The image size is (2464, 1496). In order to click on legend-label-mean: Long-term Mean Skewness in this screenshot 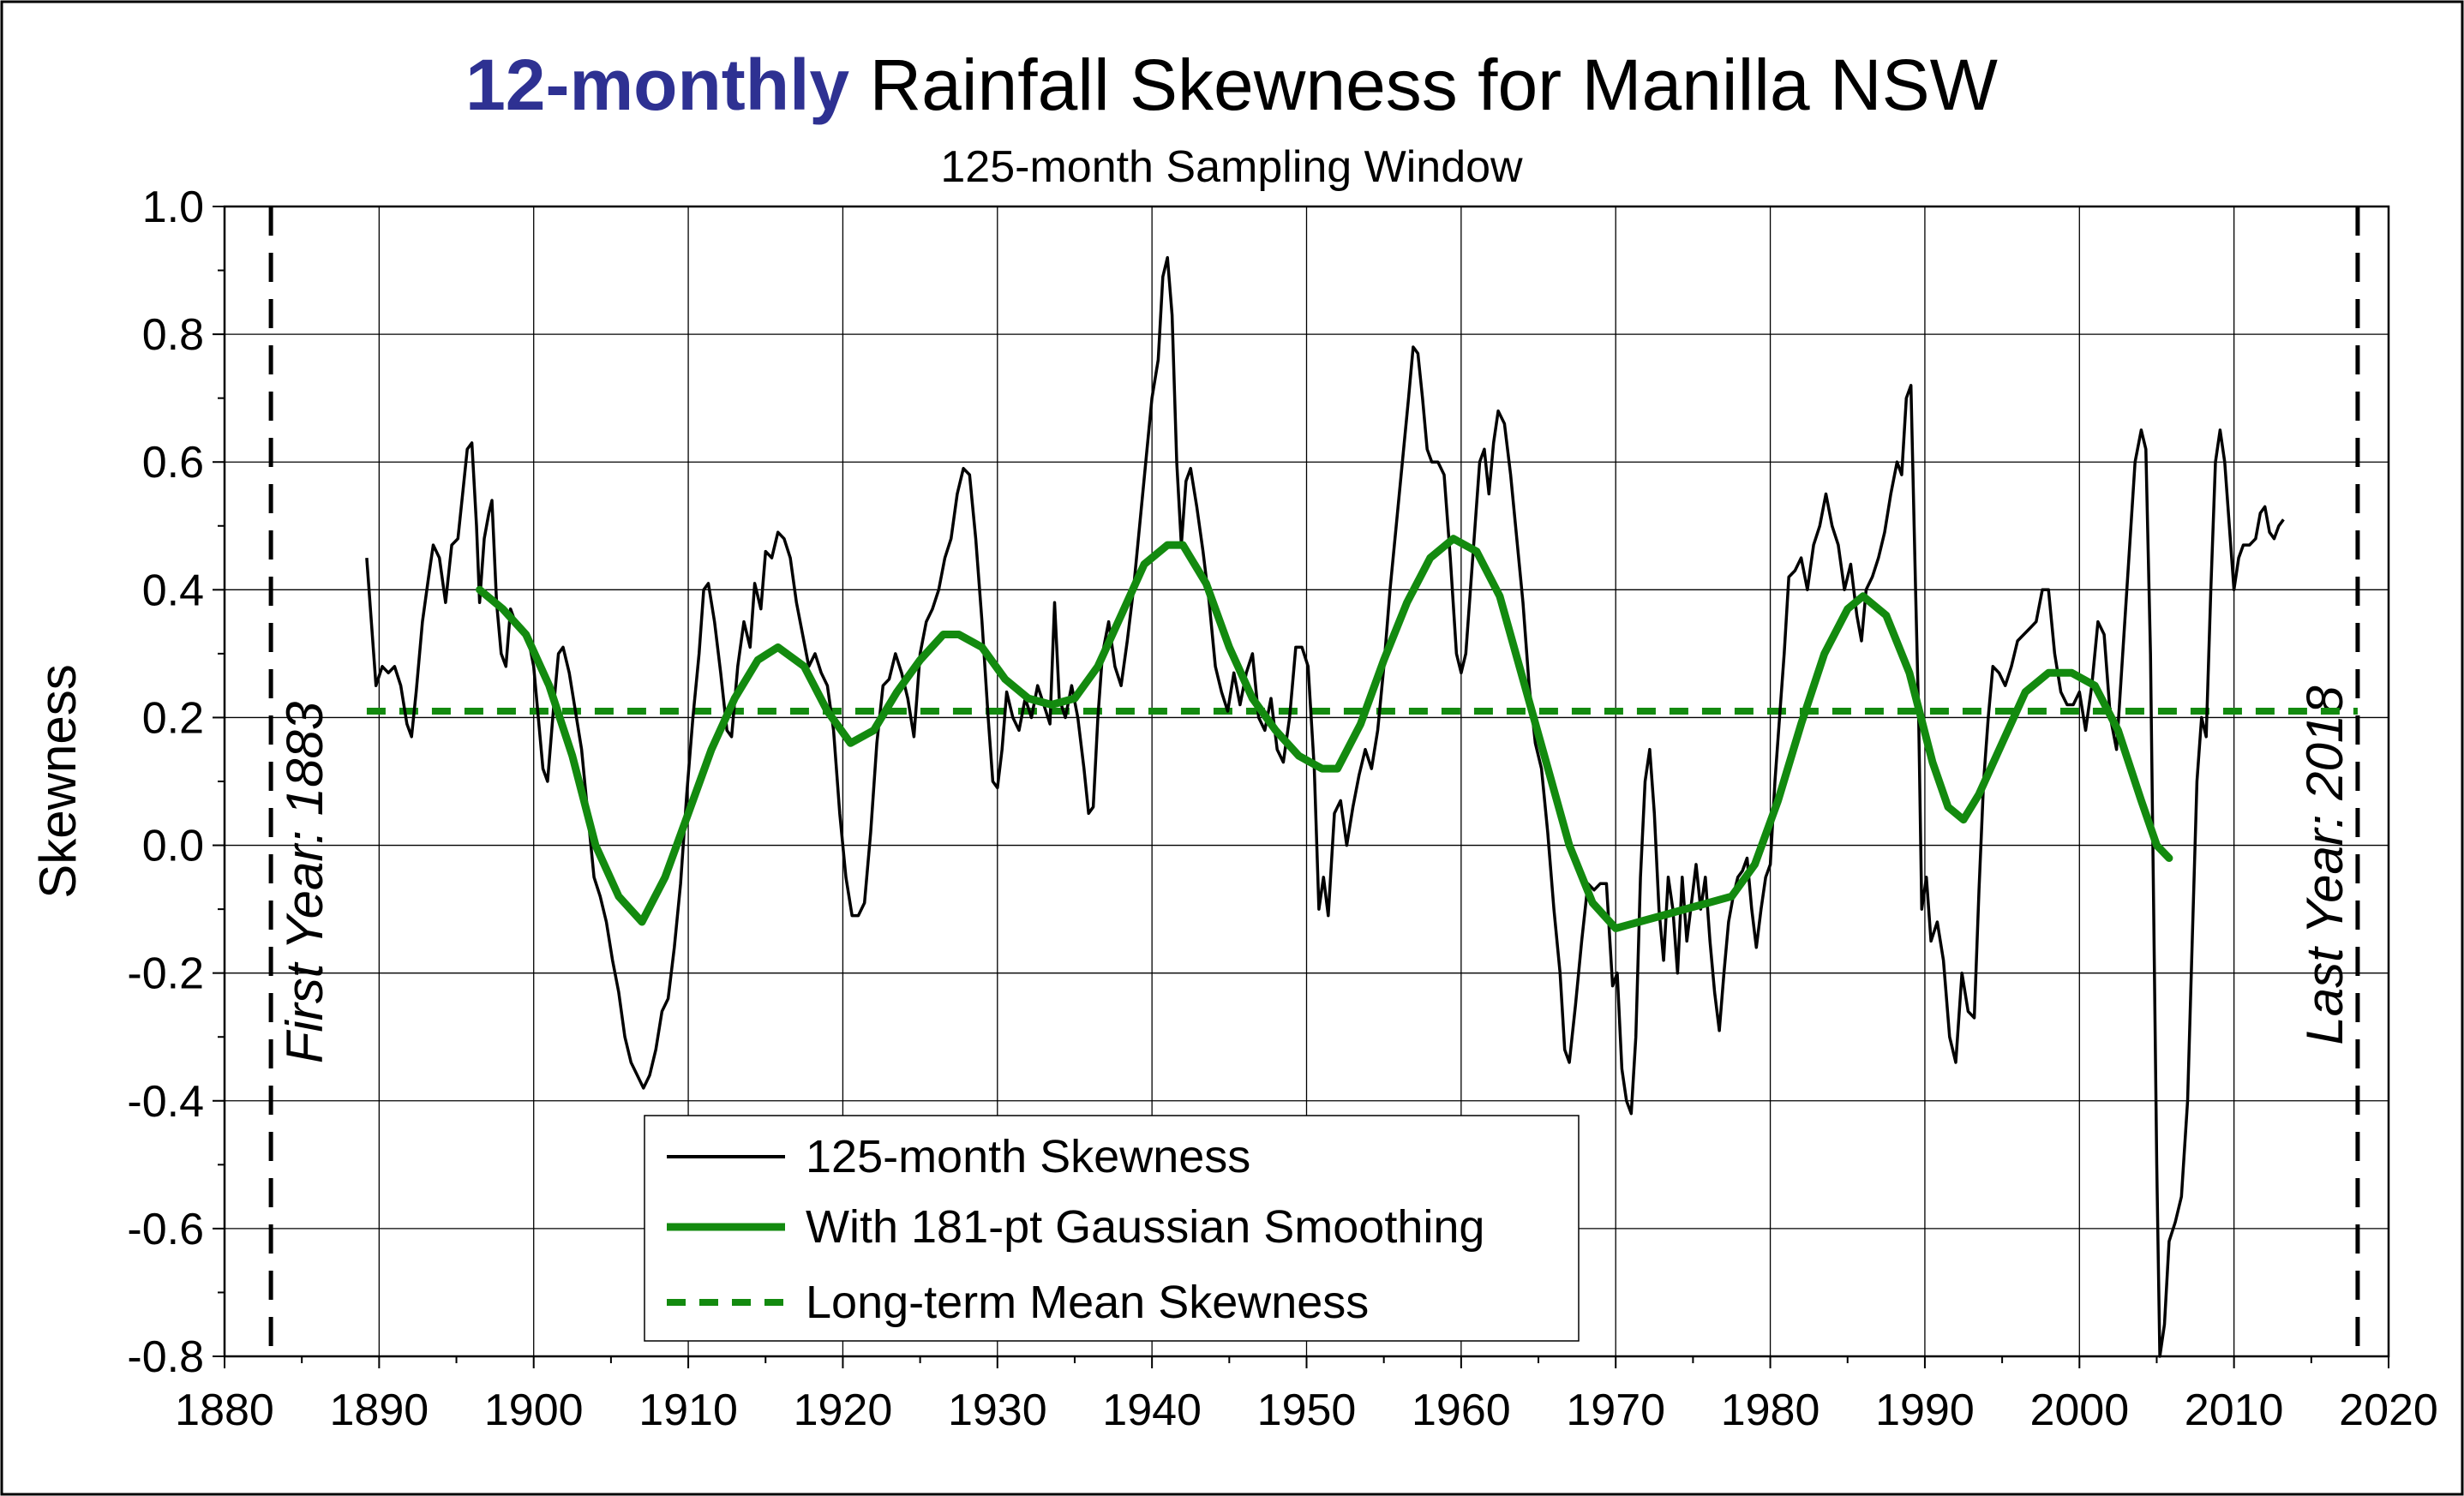, I will do `click(1087, 1302)`.